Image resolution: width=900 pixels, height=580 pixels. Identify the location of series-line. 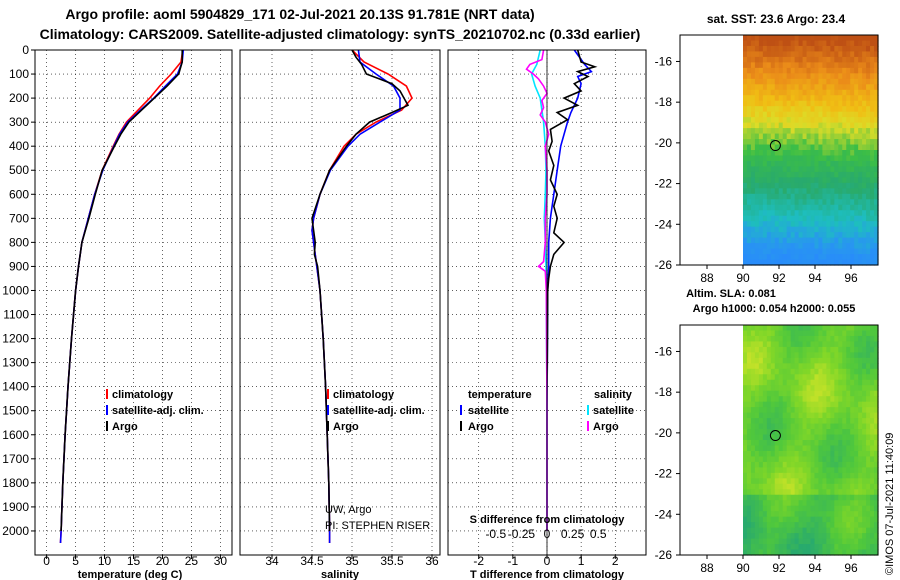
(122, 296).